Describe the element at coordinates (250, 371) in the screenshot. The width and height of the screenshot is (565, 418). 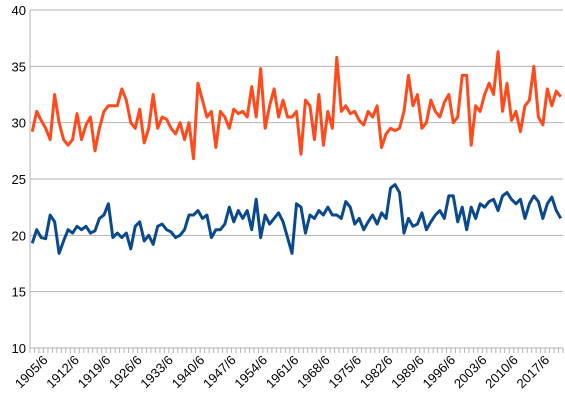
I see `x-tick-label: 1954/6` at that location.